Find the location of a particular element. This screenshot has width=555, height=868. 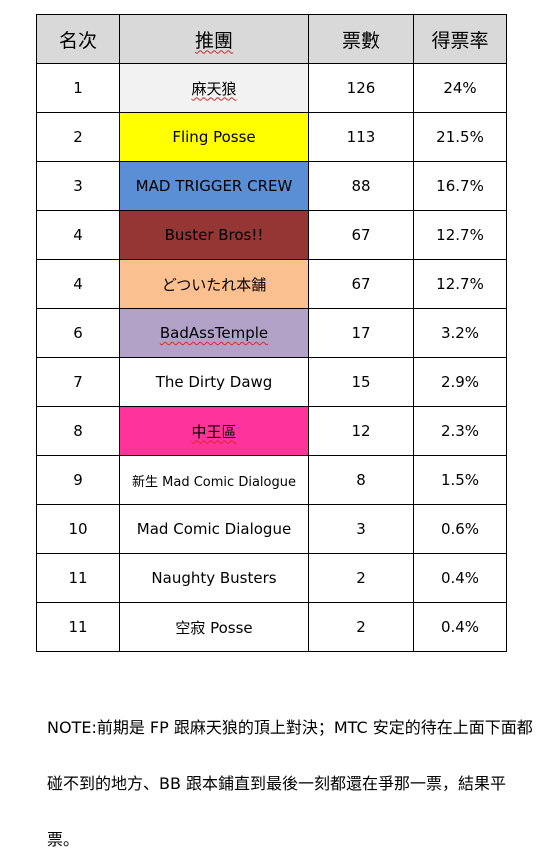

votes-cell: 113 is located at coordinates (361, 137).